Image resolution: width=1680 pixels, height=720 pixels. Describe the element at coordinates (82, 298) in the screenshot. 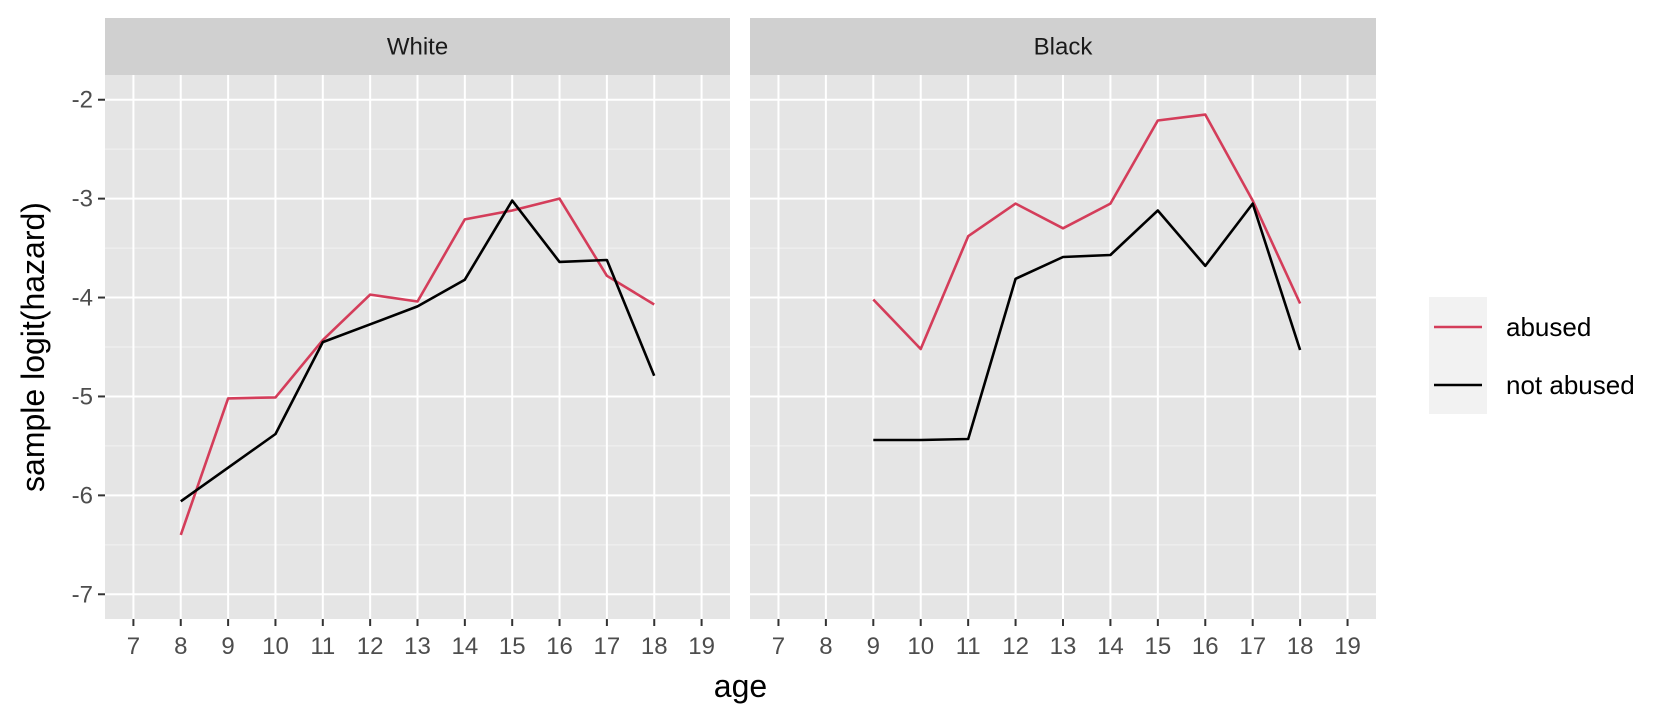

I see `y-tick-label: -4` at that location.